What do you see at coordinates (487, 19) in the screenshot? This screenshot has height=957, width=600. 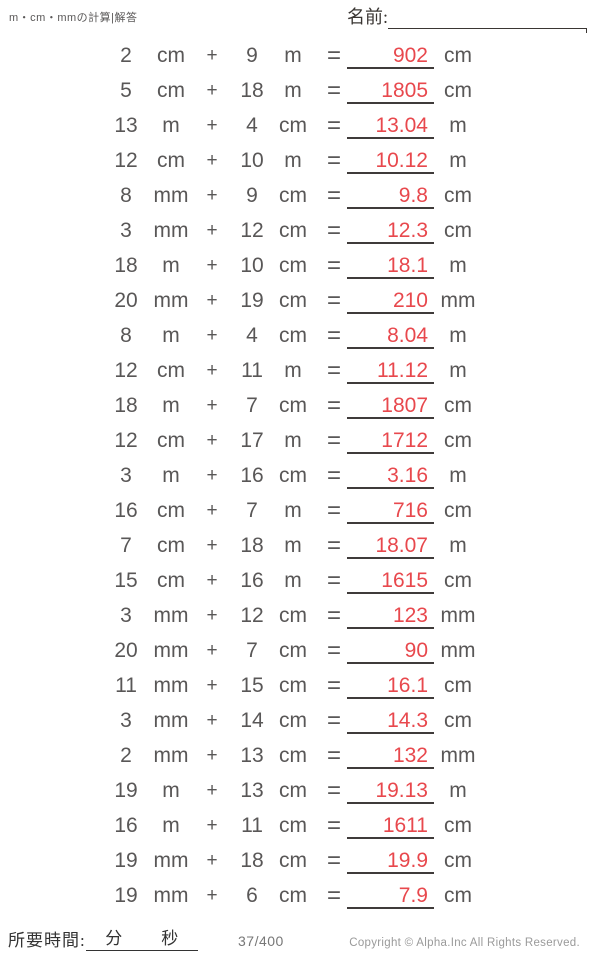 I see `name-input-line` at bounding box center [487, 19].